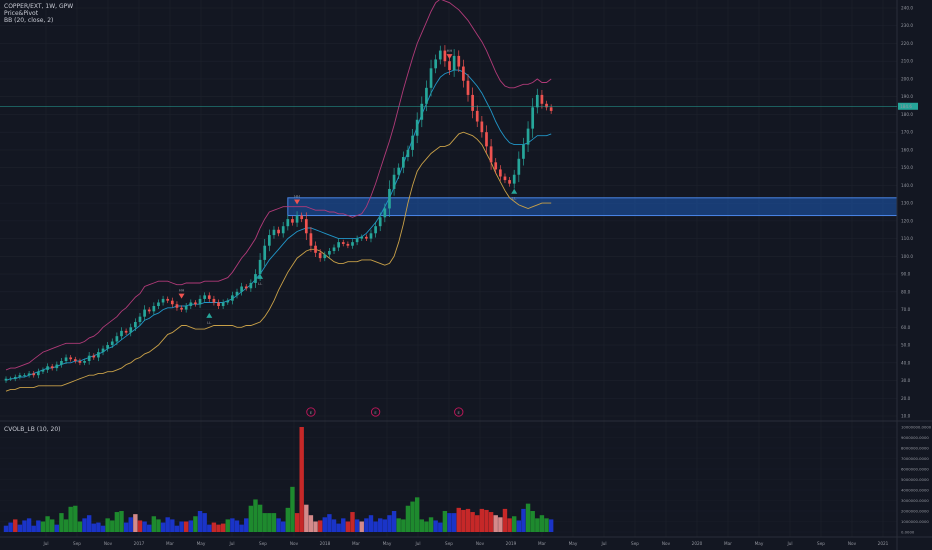  Describe the element at coordinates (907, 78) in the screenshot. I see `price-tick-label: 200.0` at that location.